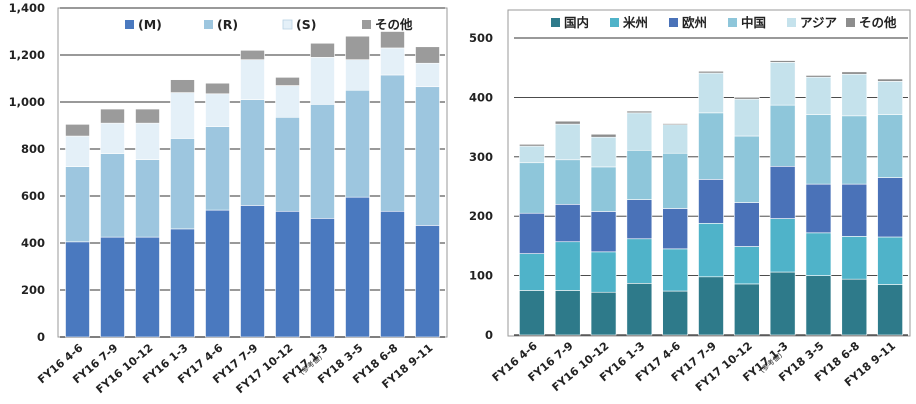 Image resolution: width=916 pixels, height=404 pixels. What do you see at coordinates (227, 24) in the screenshot?
I see `legend-label: (R)` at bounding box center [227, 24].